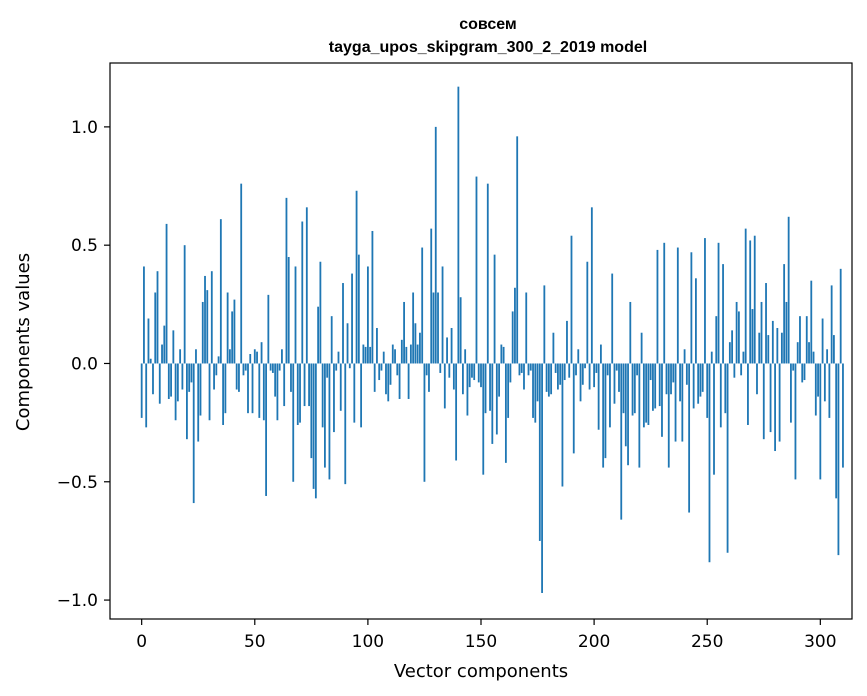  I want to click on x-tick-label: 0, so click(141, 642).